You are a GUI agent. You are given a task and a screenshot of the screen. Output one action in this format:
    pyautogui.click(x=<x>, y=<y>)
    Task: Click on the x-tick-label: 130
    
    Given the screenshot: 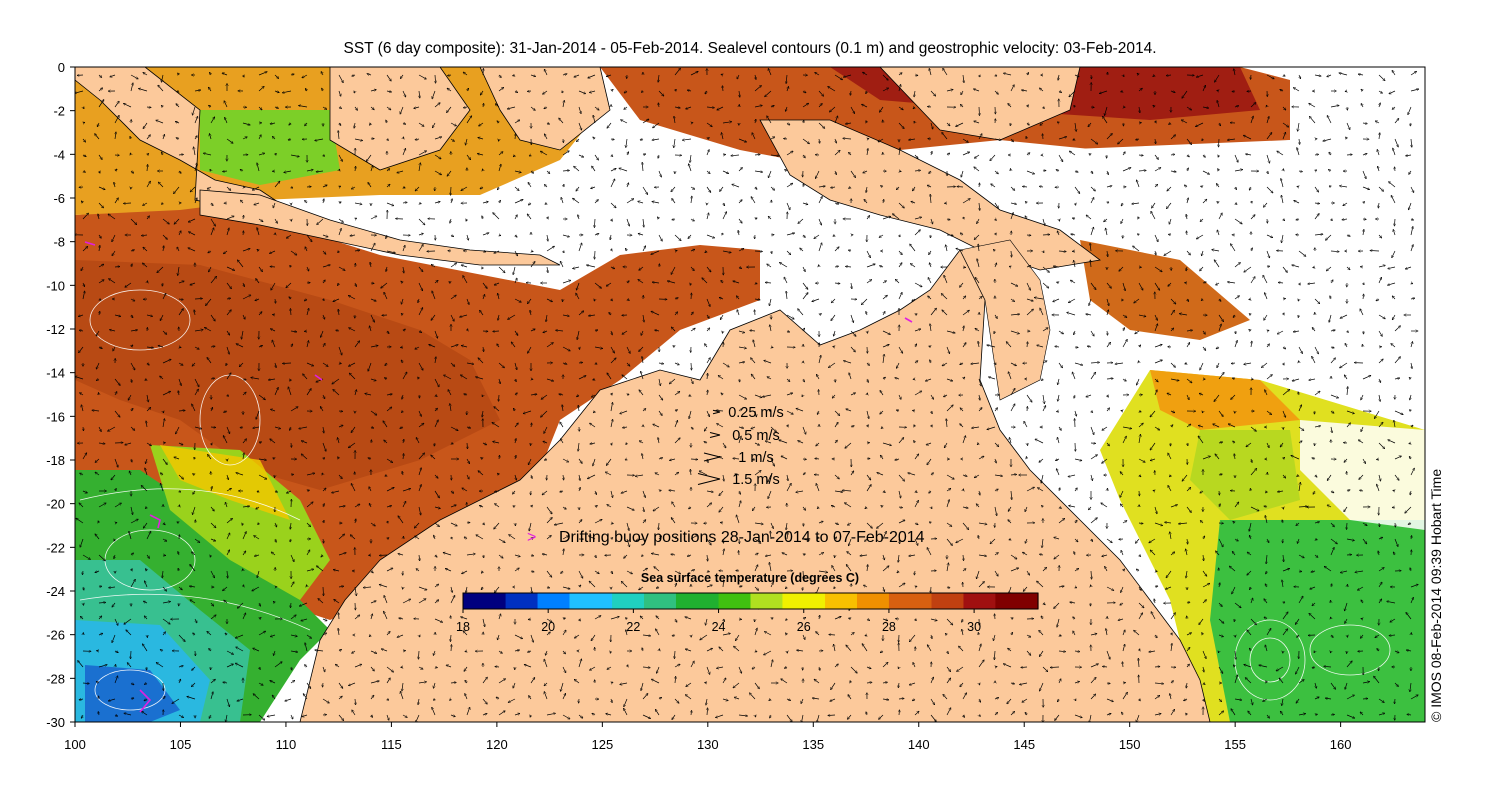 What is the action you would take?
    pyautogui.click(x=708, y=744)
    